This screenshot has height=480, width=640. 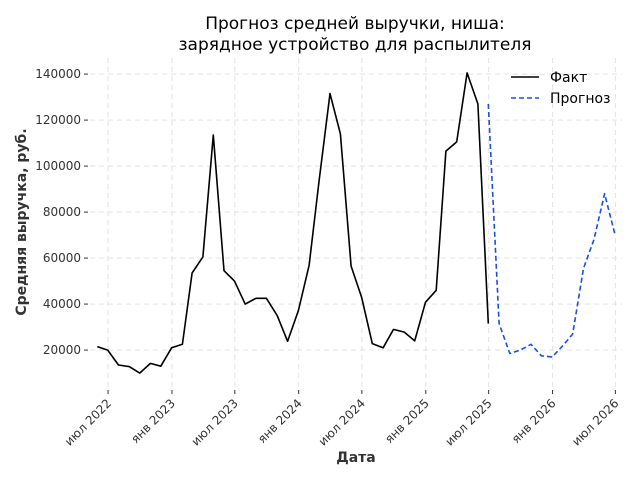 What do you see at coordinates (58, 120) in the screenshot?
I see `y-tick-label: 120000` at bounding box center [58, 120].